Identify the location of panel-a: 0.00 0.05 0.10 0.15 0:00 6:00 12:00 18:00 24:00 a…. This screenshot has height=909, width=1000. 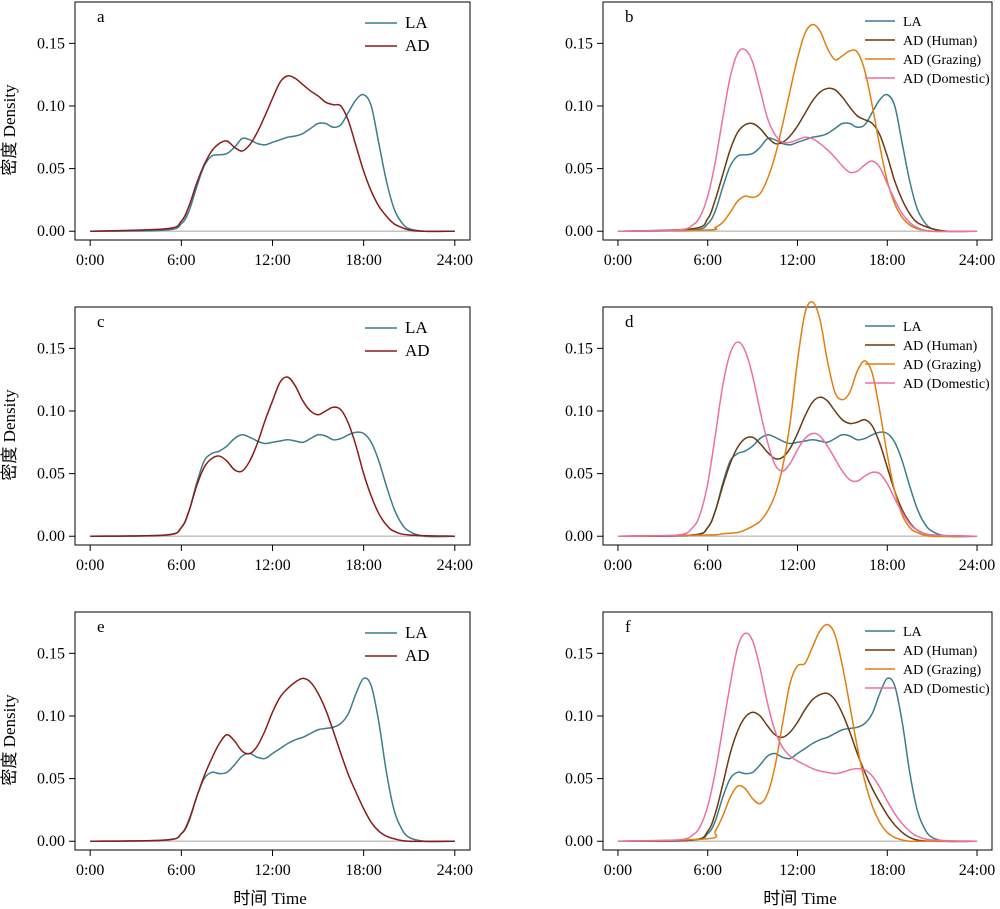
(255, 135).